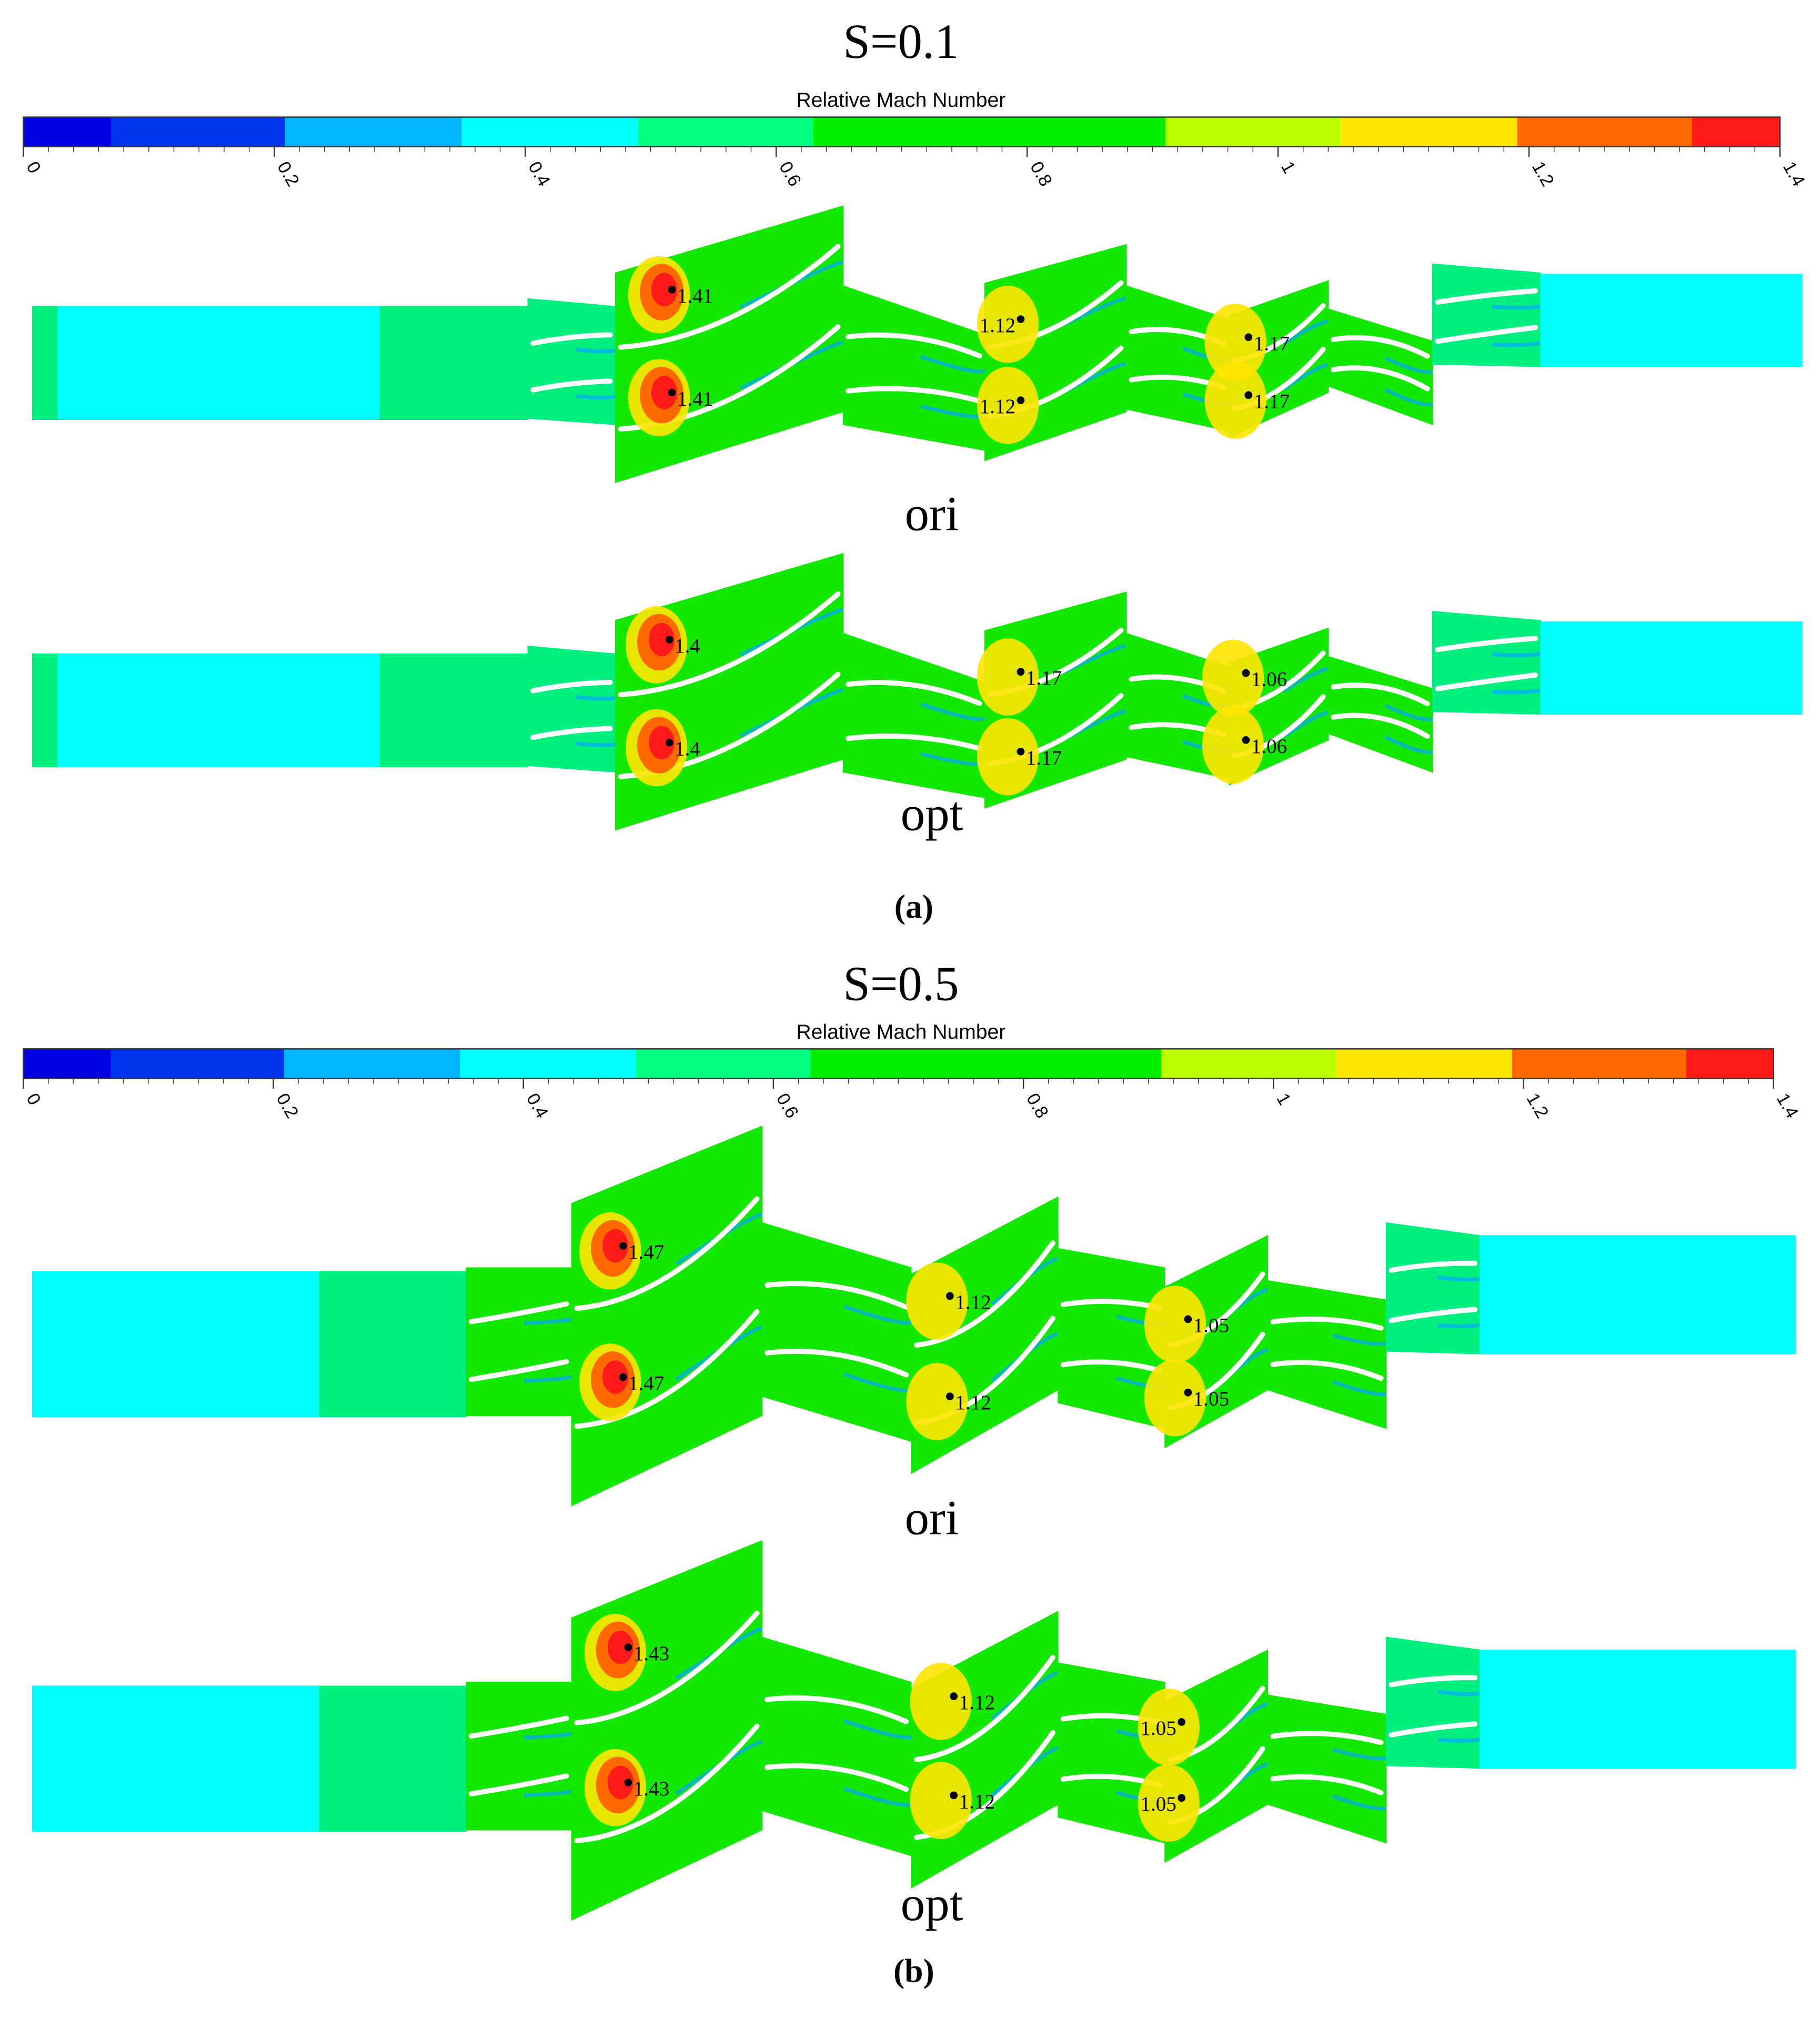 This screenshot has width=1820, height=2018. I want to click on row-label: ori, so click(931, 514).